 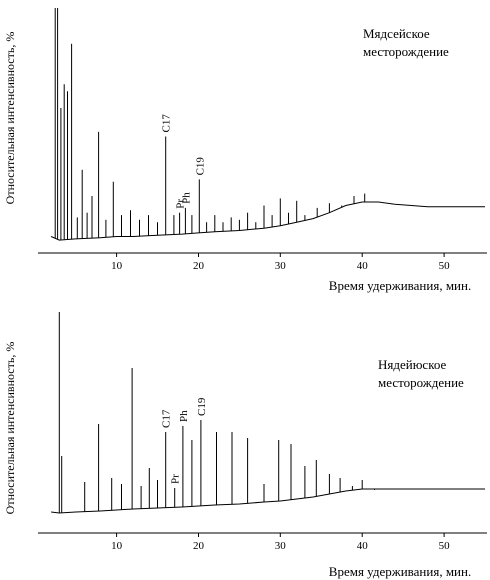 I want to click on y-axis-label-1: Относительная интенсивность, %, so click(x=10, y=118).